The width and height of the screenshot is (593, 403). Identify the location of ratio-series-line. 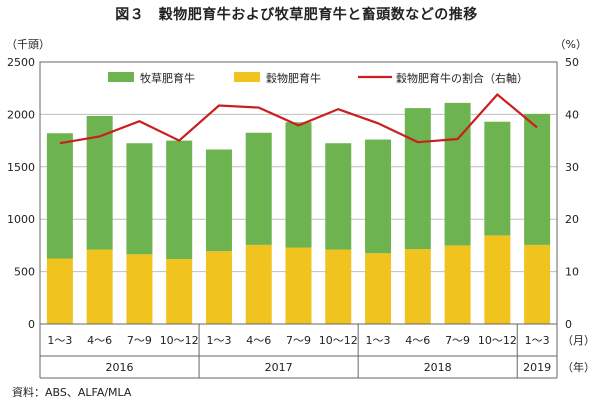
(298, 118).